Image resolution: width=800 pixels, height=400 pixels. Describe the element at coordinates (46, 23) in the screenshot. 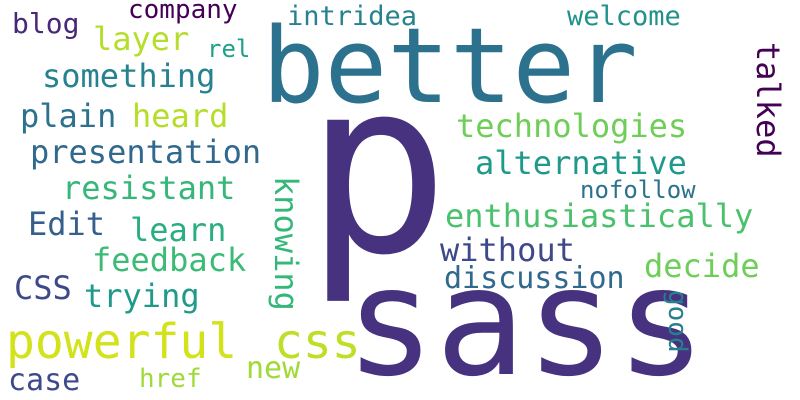

I see `word-blog: blog` at that location.